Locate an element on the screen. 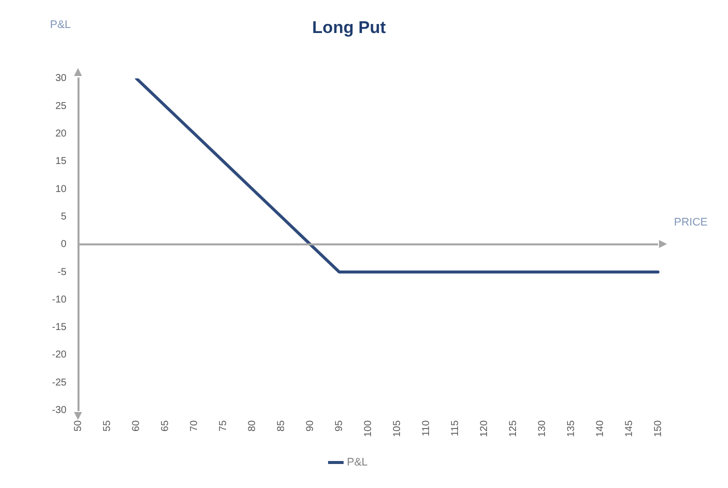  x-tick-label: 150 is located at coordinates (658, 429).